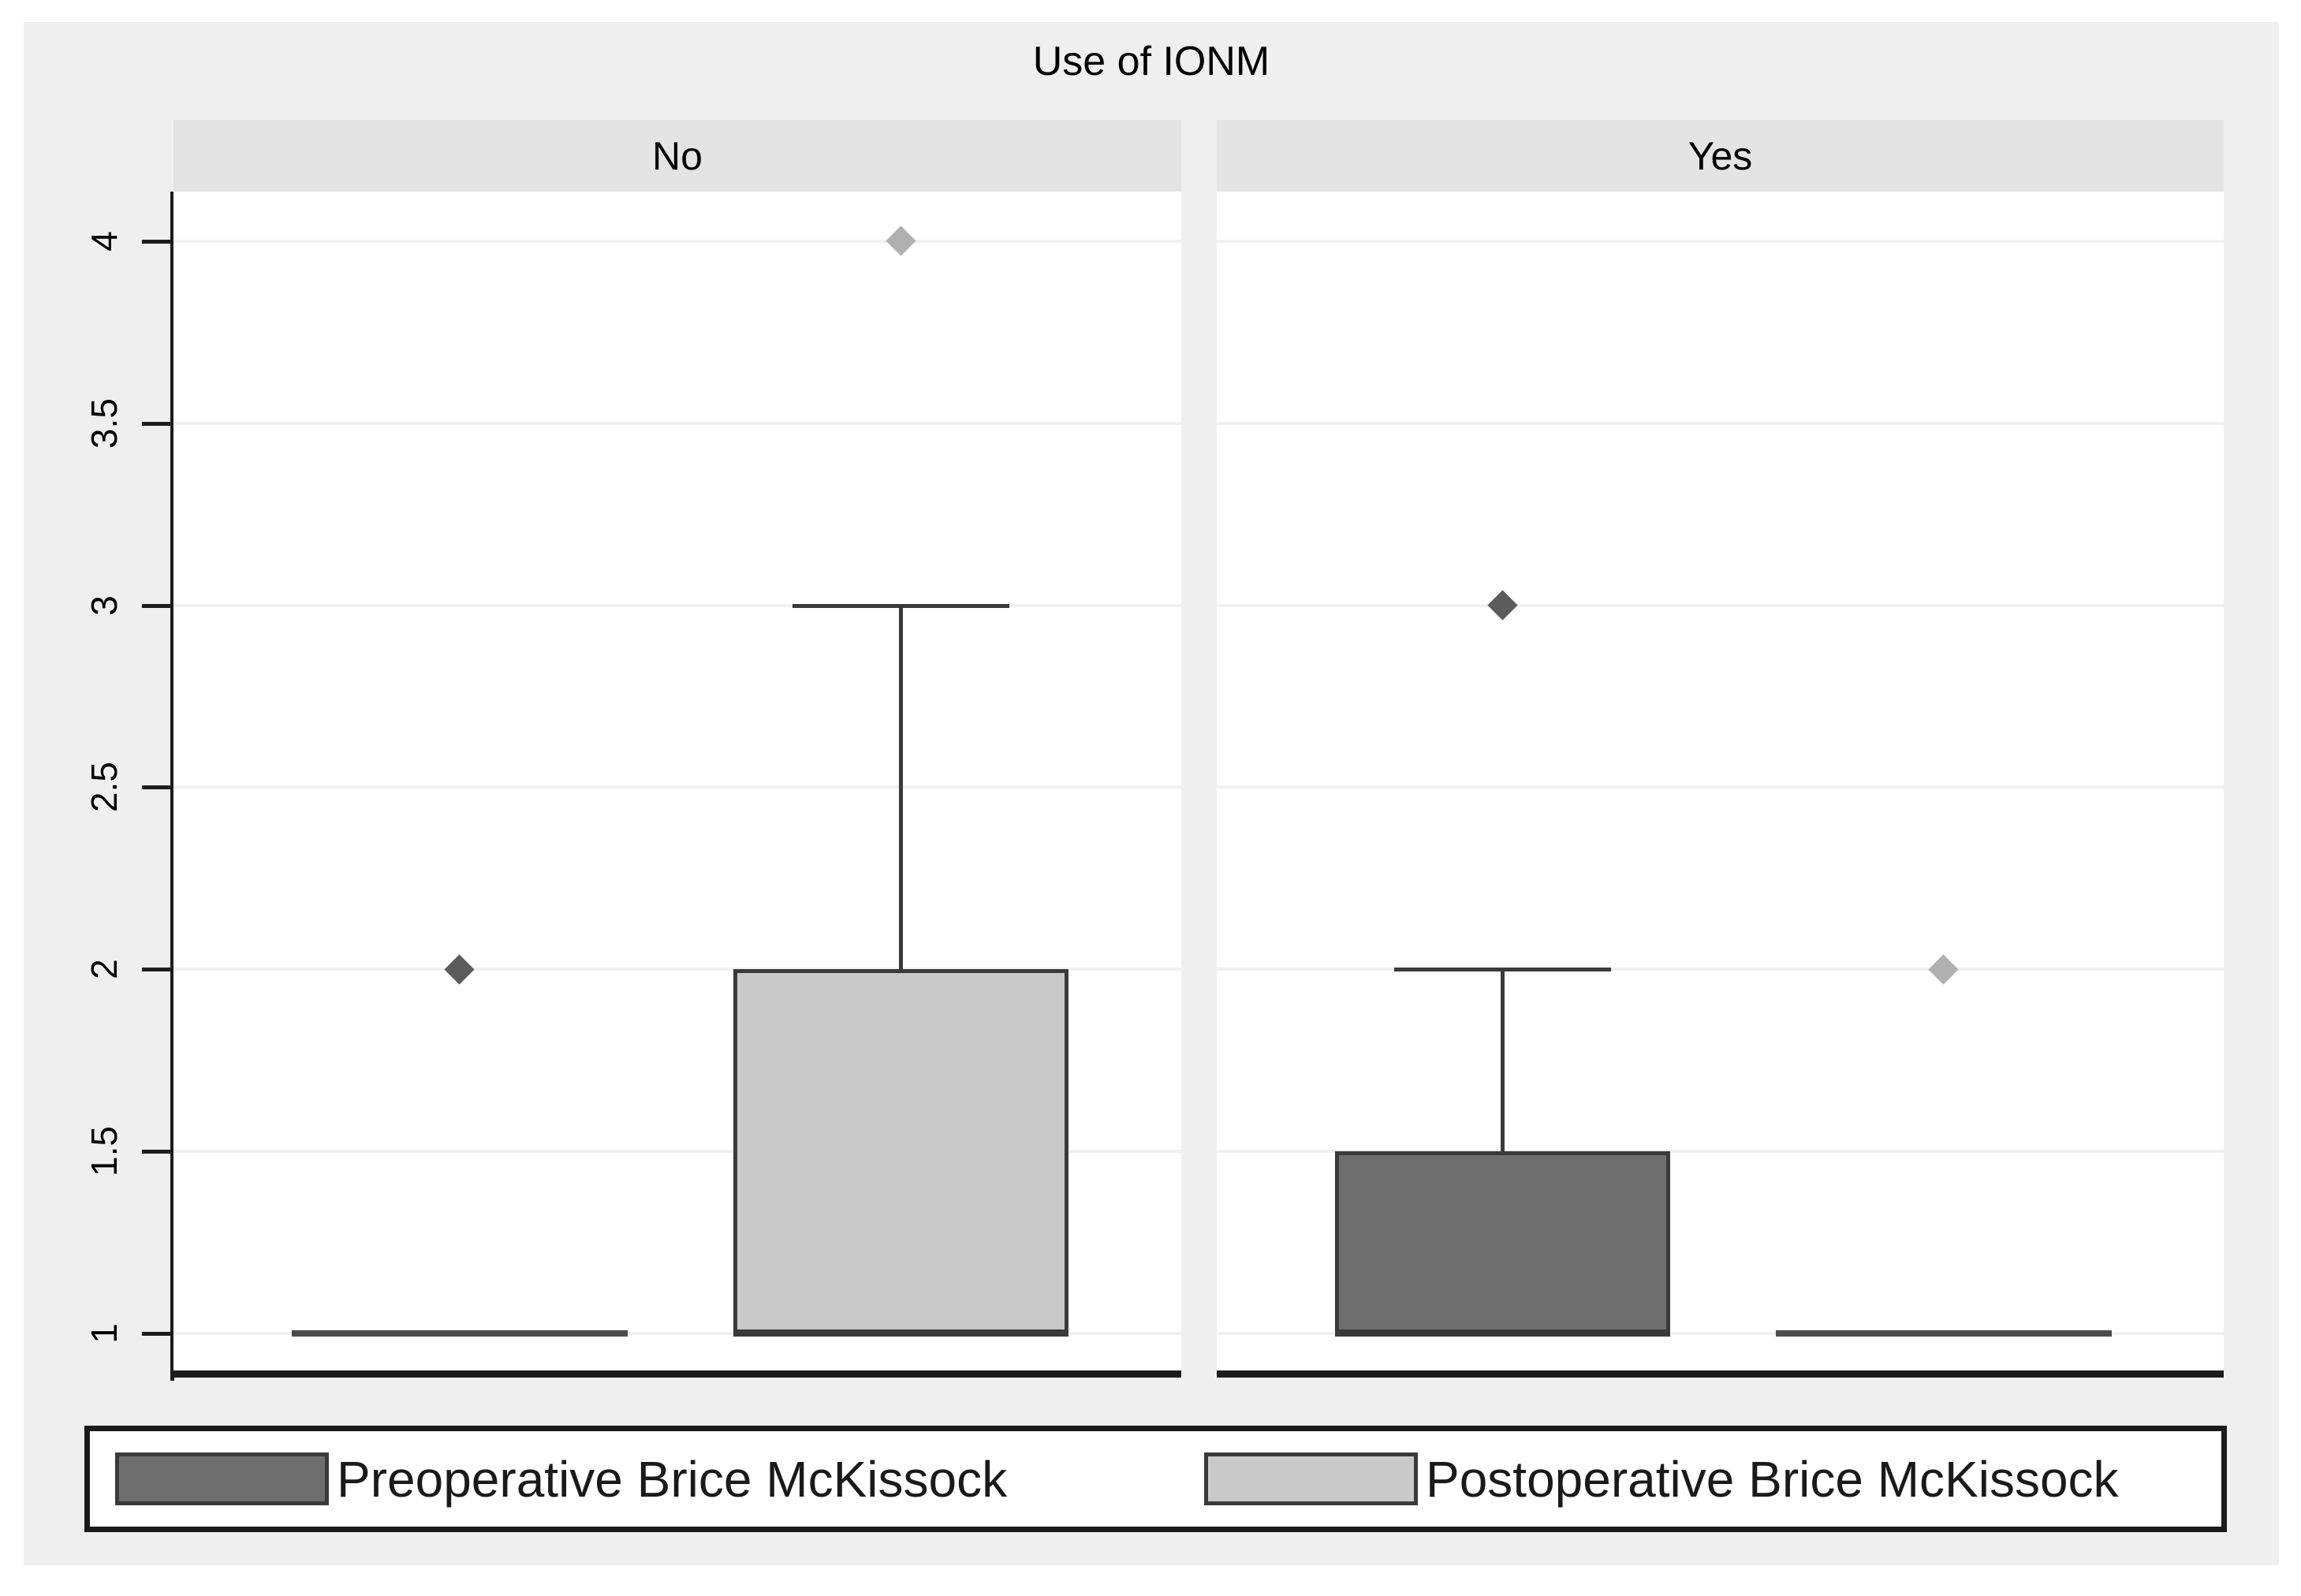  I want to click on legend-entry: Preoperative Brice McKissock, so click(561, 1479).